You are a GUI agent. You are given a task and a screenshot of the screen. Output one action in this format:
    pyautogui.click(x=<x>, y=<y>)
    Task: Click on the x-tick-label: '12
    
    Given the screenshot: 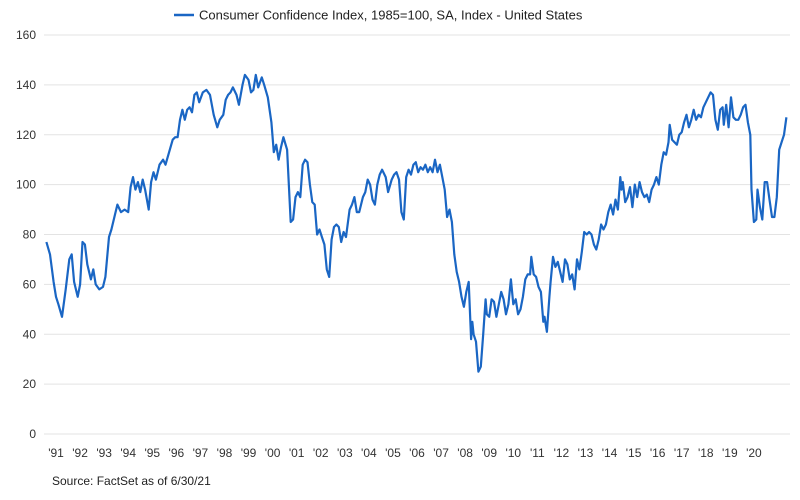 What is the action you would take?
    pyautogui.click(x=562, y=453)
    